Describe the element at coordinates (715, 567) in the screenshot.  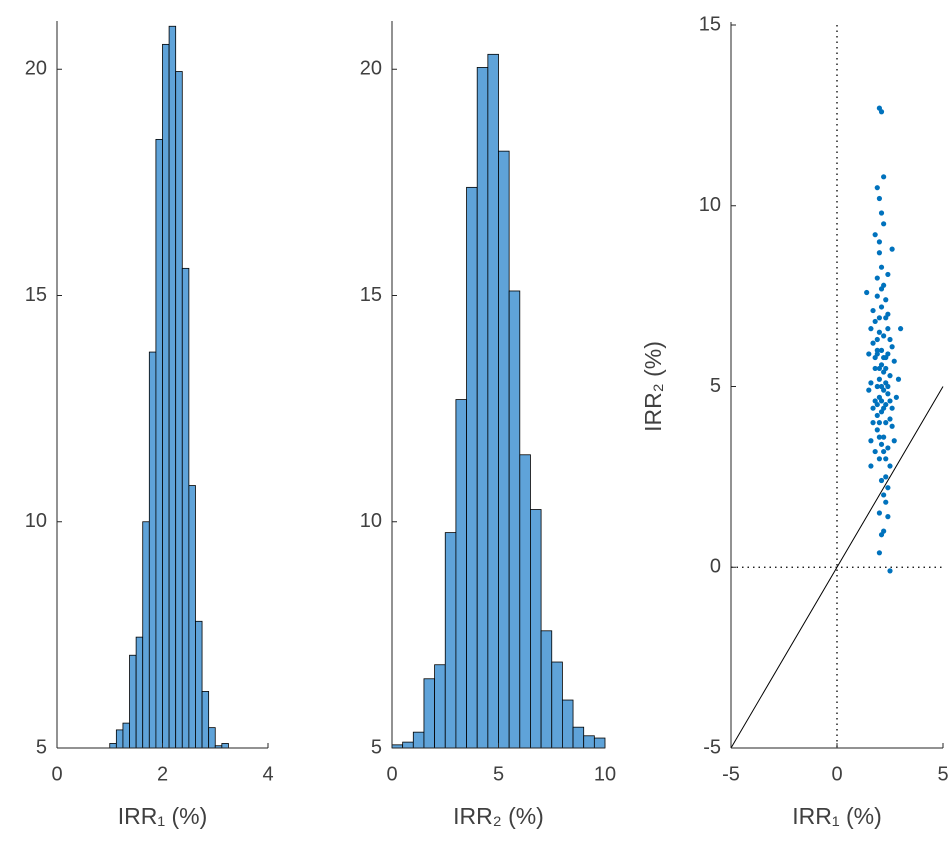
I see `y-tick-label: 0` at that location.